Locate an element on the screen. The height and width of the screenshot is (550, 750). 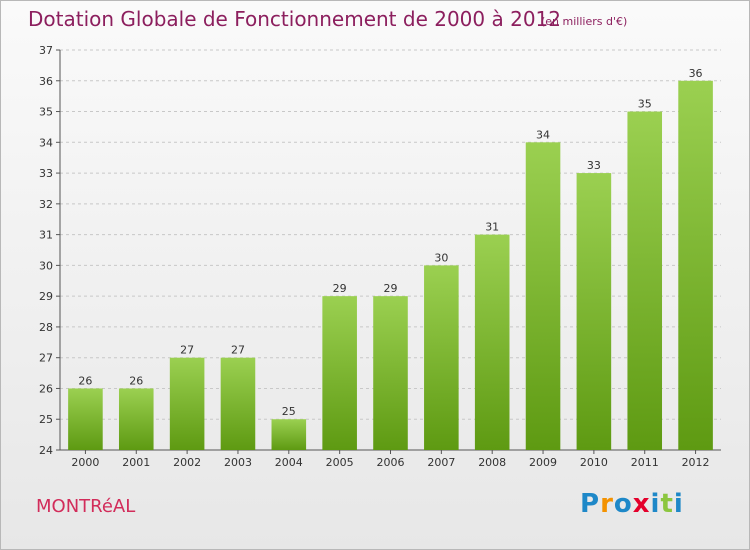
logo-letter: r is located at coordinates (607, 504).